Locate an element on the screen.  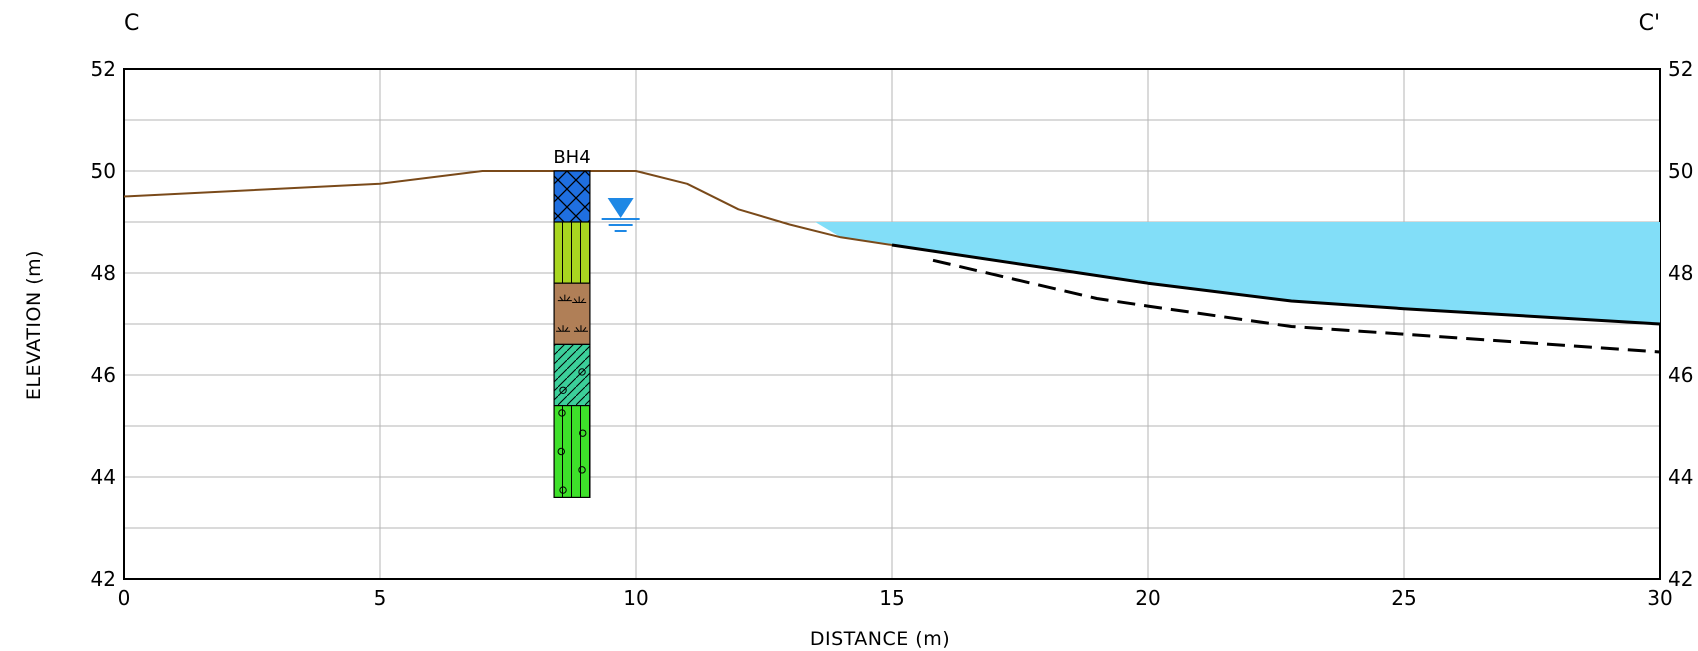
ground-surface-line is located at coordinates (508, 208).